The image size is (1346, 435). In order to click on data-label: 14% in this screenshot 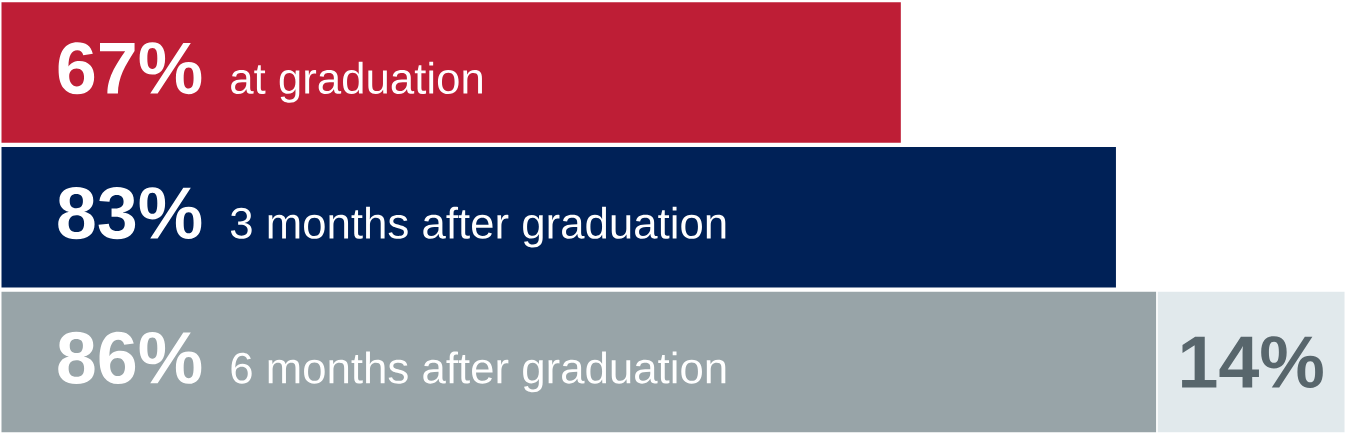, I will do `click(1252, 362)`.